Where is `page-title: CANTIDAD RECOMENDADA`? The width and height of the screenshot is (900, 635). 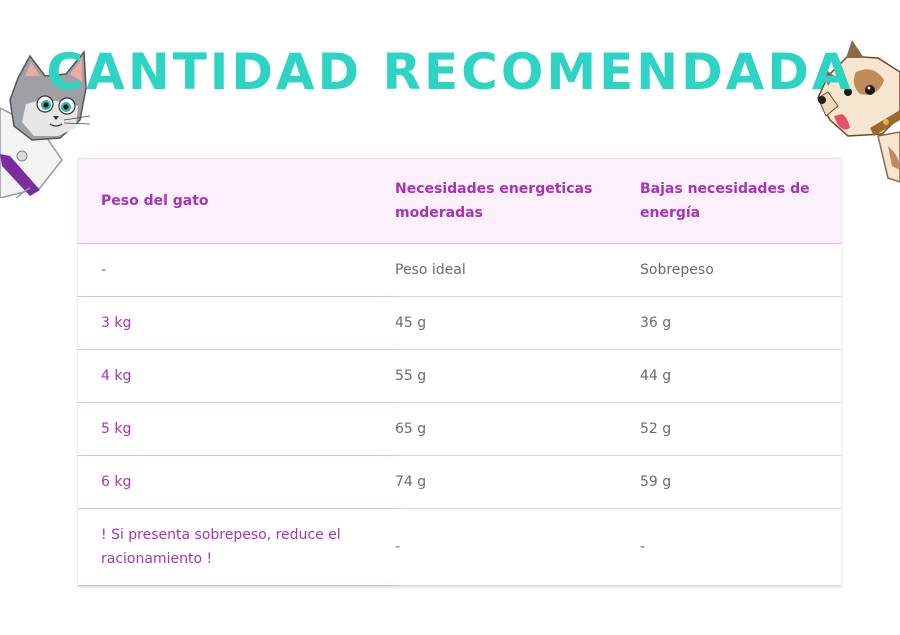
page-title: CANTIDAD RECOMENDADA is located at coordinates (450, 72).